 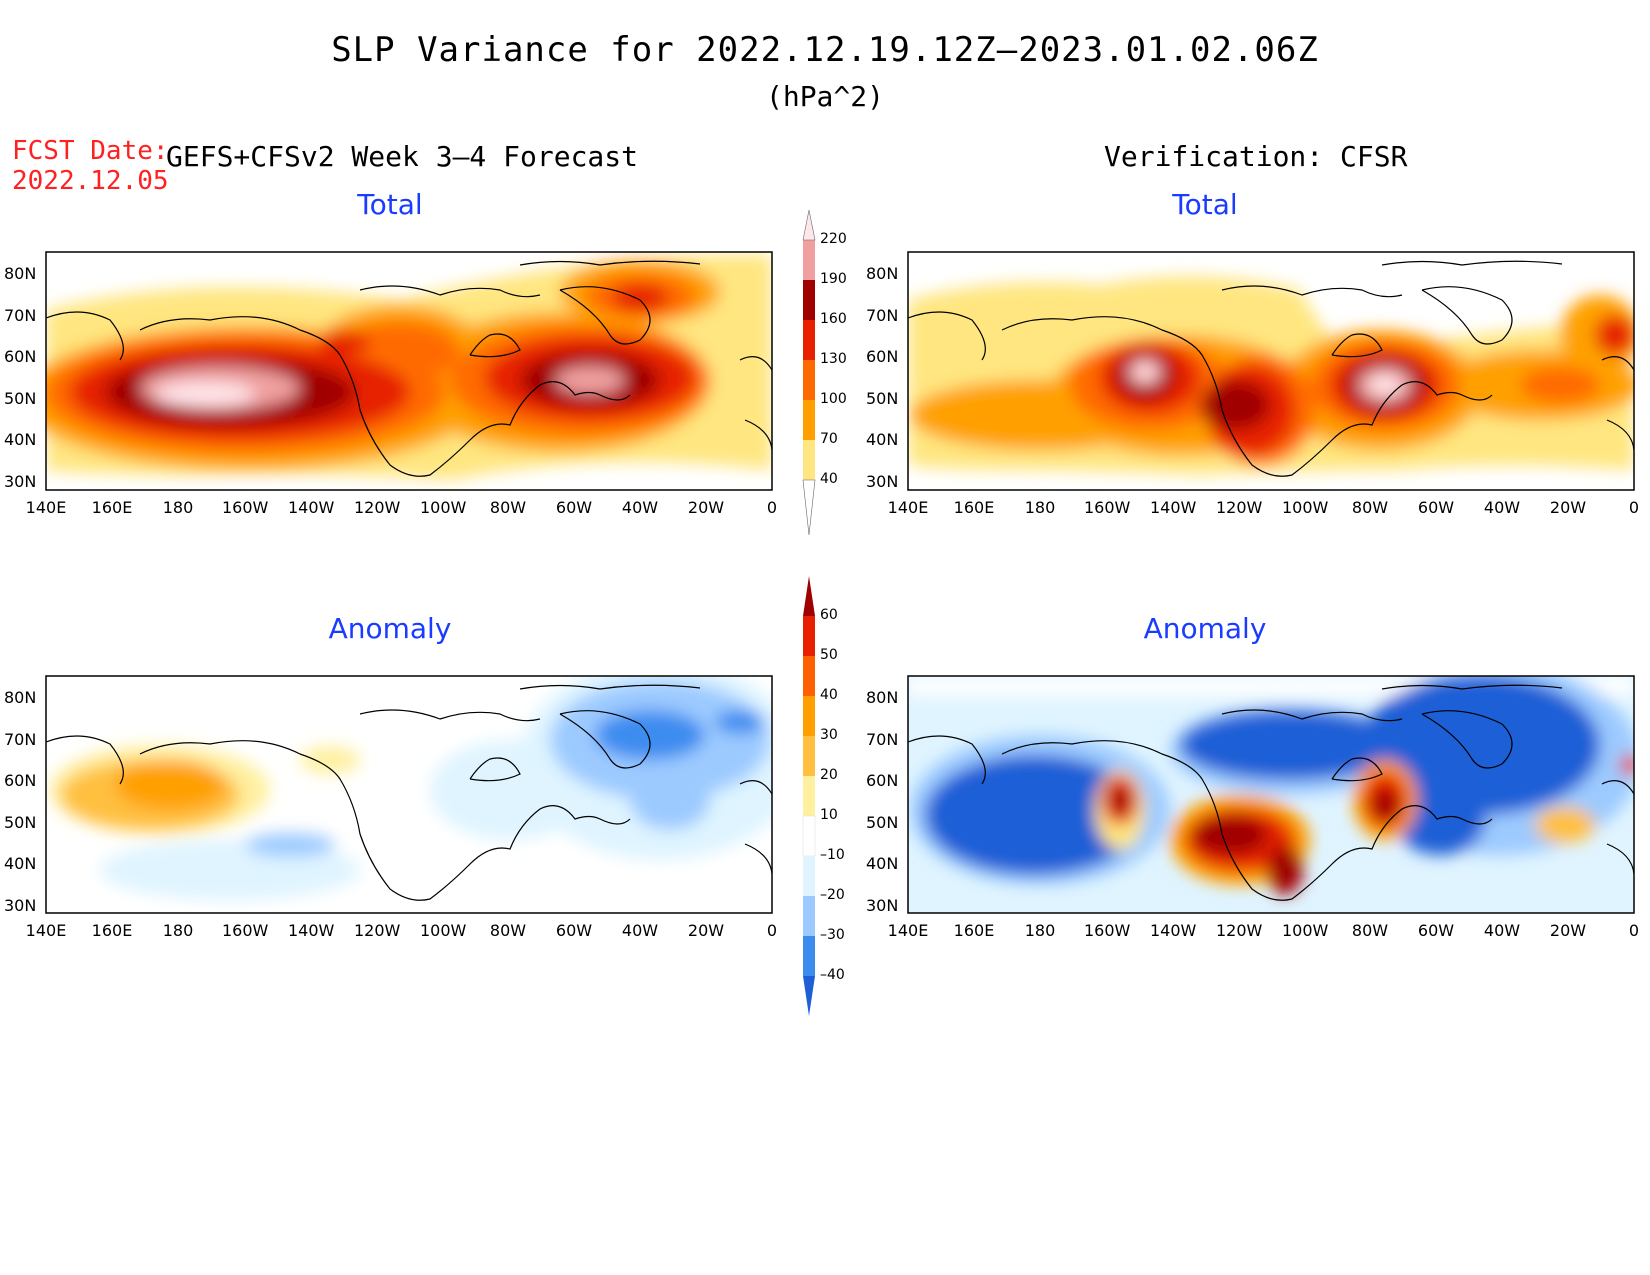 I want to click on anom-cb-bottom-arrow, so click(x=809, y=996).